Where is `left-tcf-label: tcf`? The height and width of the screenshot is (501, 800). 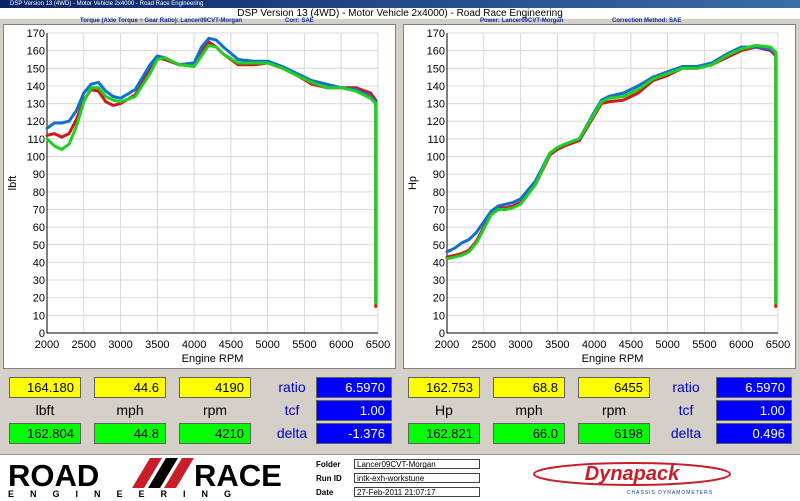
left-tcf-label: tcf is located at coordinates (292, 410).